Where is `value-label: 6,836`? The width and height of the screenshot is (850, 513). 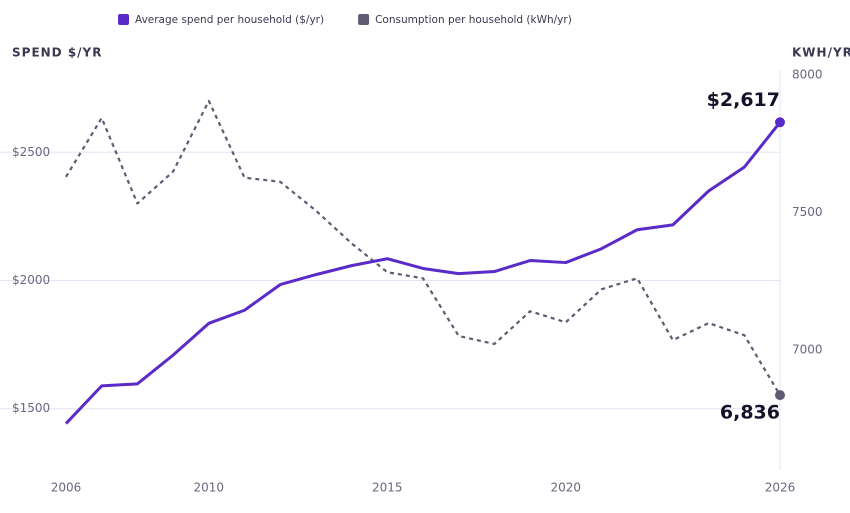 value-label: 6,836 is located at coordinates (750, 413).